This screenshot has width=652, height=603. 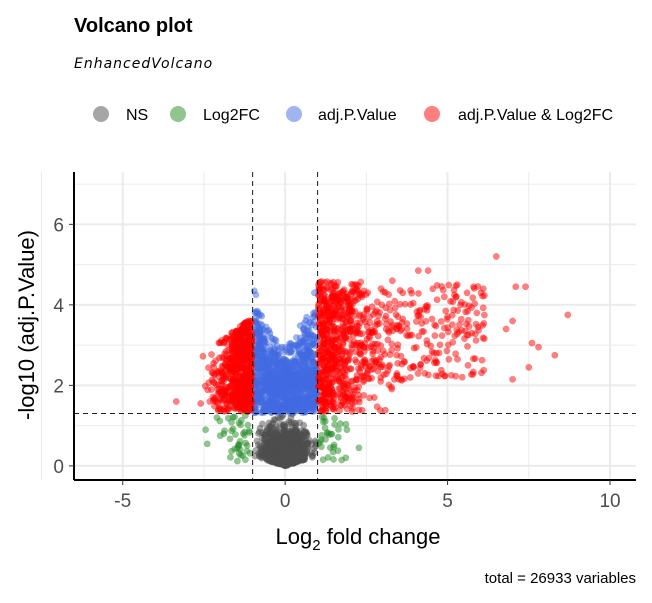 I want to click on legend-swatch, so click(x=432, y=114).